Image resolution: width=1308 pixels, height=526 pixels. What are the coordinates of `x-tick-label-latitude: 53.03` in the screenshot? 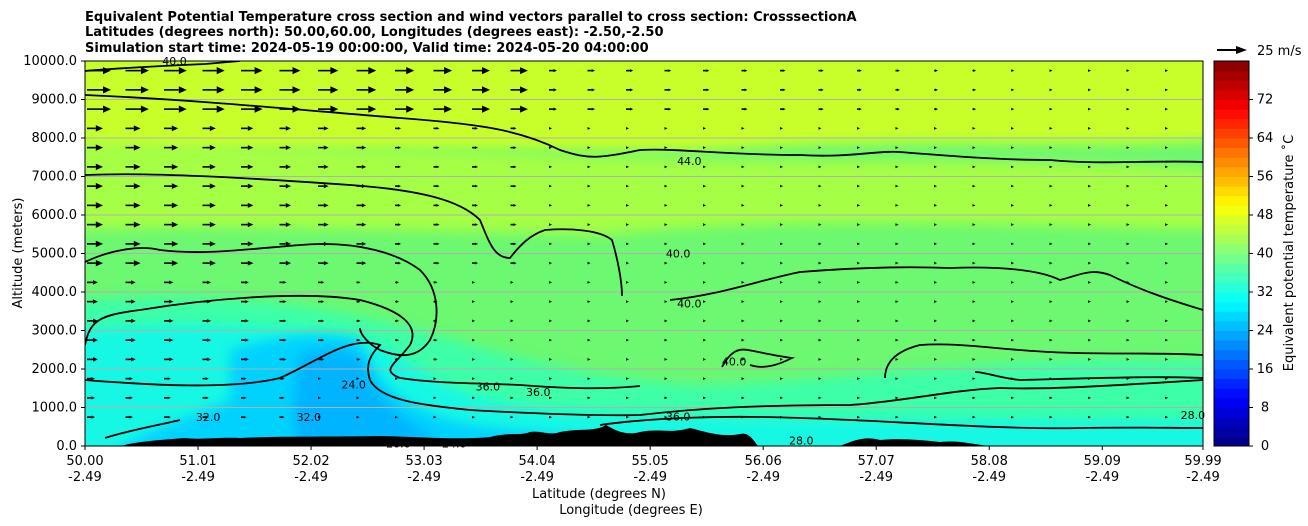 It's located at (423, 461).